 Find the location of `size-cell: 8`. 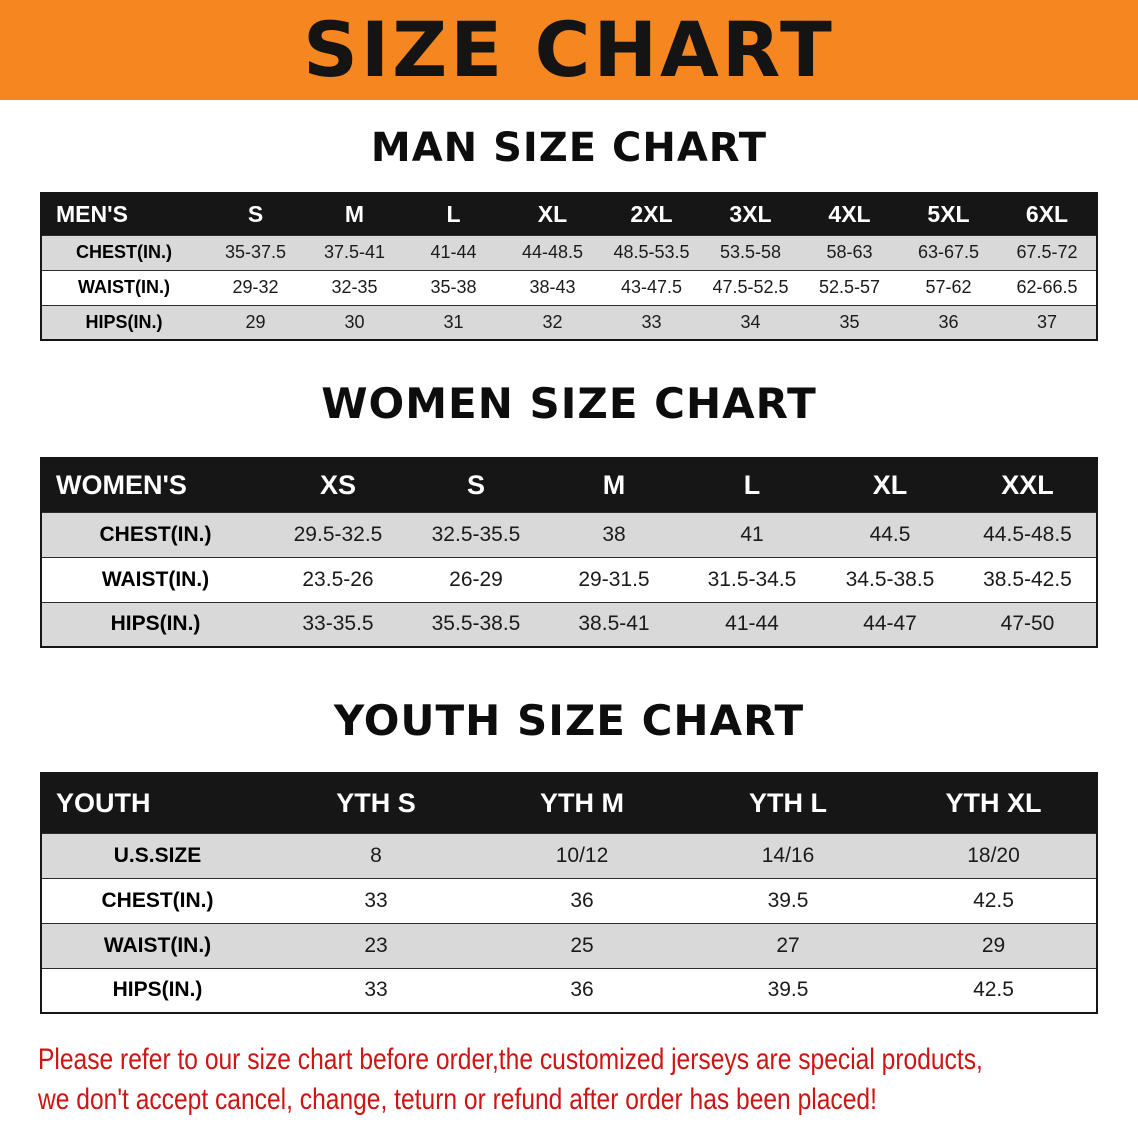

size-cell: 8 is located at coordinates (376, 855).